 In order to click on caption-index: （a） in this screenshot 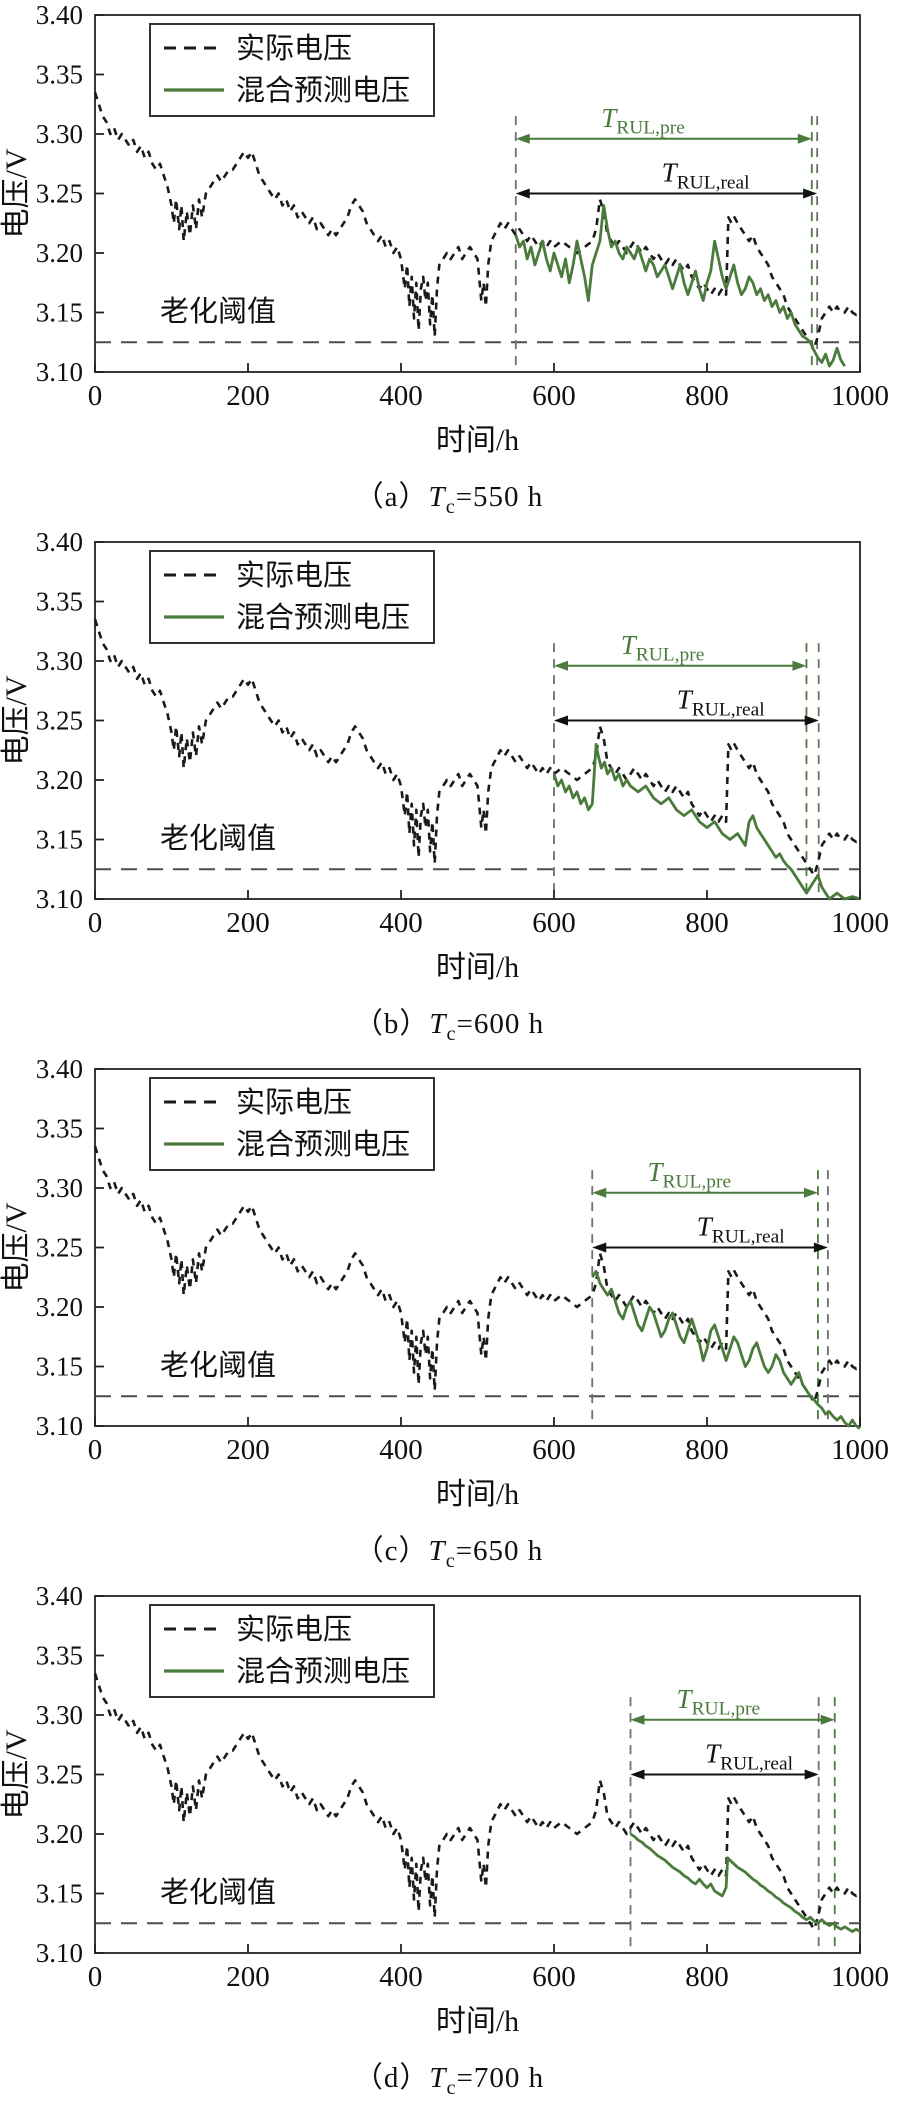, I will do `click(391, 497)`.